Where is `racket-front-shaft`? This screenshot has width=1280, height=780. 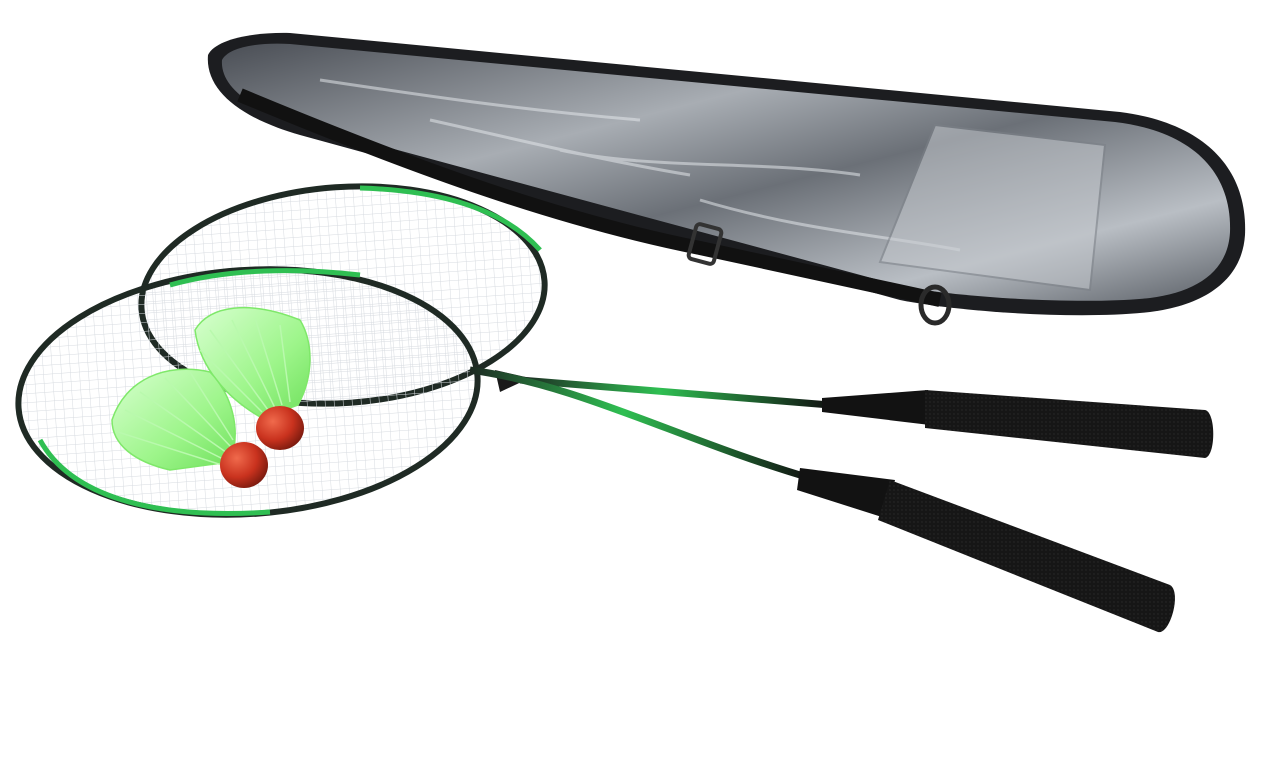 racket-front-shaft is located at coordinates (640, 424).